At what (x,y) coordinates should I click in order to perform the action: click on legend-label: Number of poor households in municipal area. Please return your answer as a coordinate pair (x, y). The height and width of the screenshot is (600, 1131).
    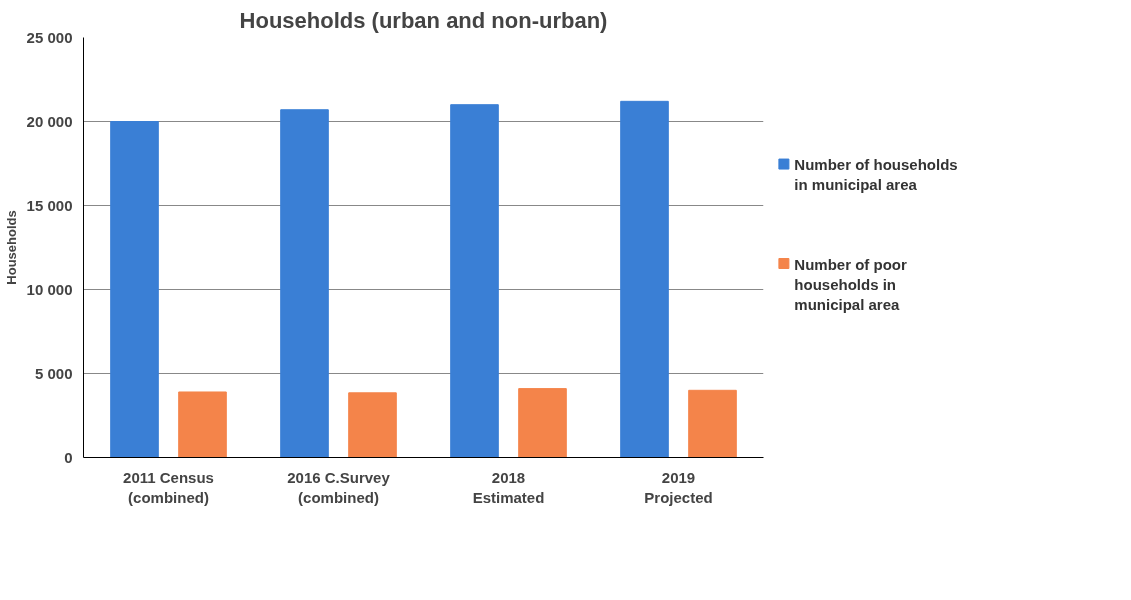
    Looking at the image, I should click on (850, 284).